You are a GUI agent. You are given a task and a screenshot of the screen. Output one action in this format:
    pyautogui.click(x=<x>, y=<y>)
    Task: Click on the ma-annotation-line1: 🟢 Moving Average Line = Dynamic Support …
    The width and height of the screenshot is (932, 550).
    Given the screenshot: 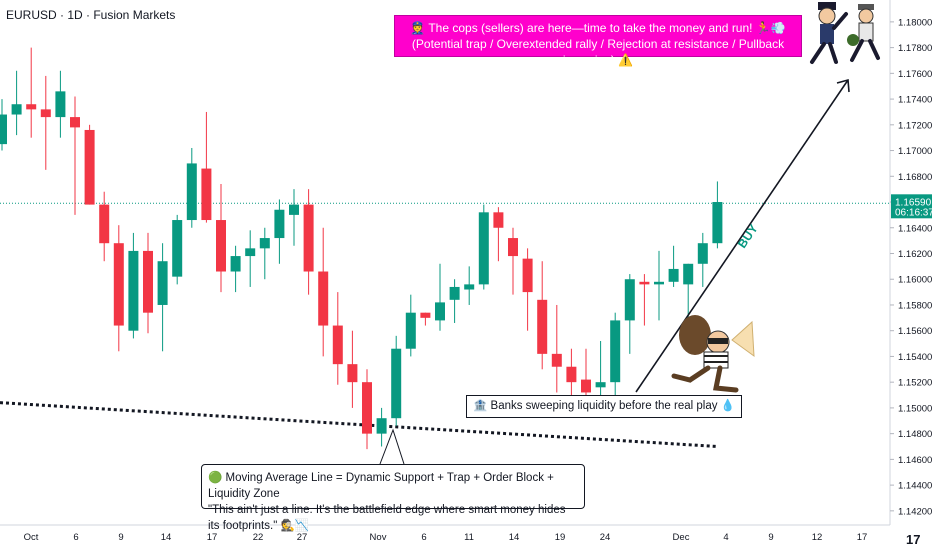 What is the action you would take?
    pyautogui.click(x=381, y=486)
    